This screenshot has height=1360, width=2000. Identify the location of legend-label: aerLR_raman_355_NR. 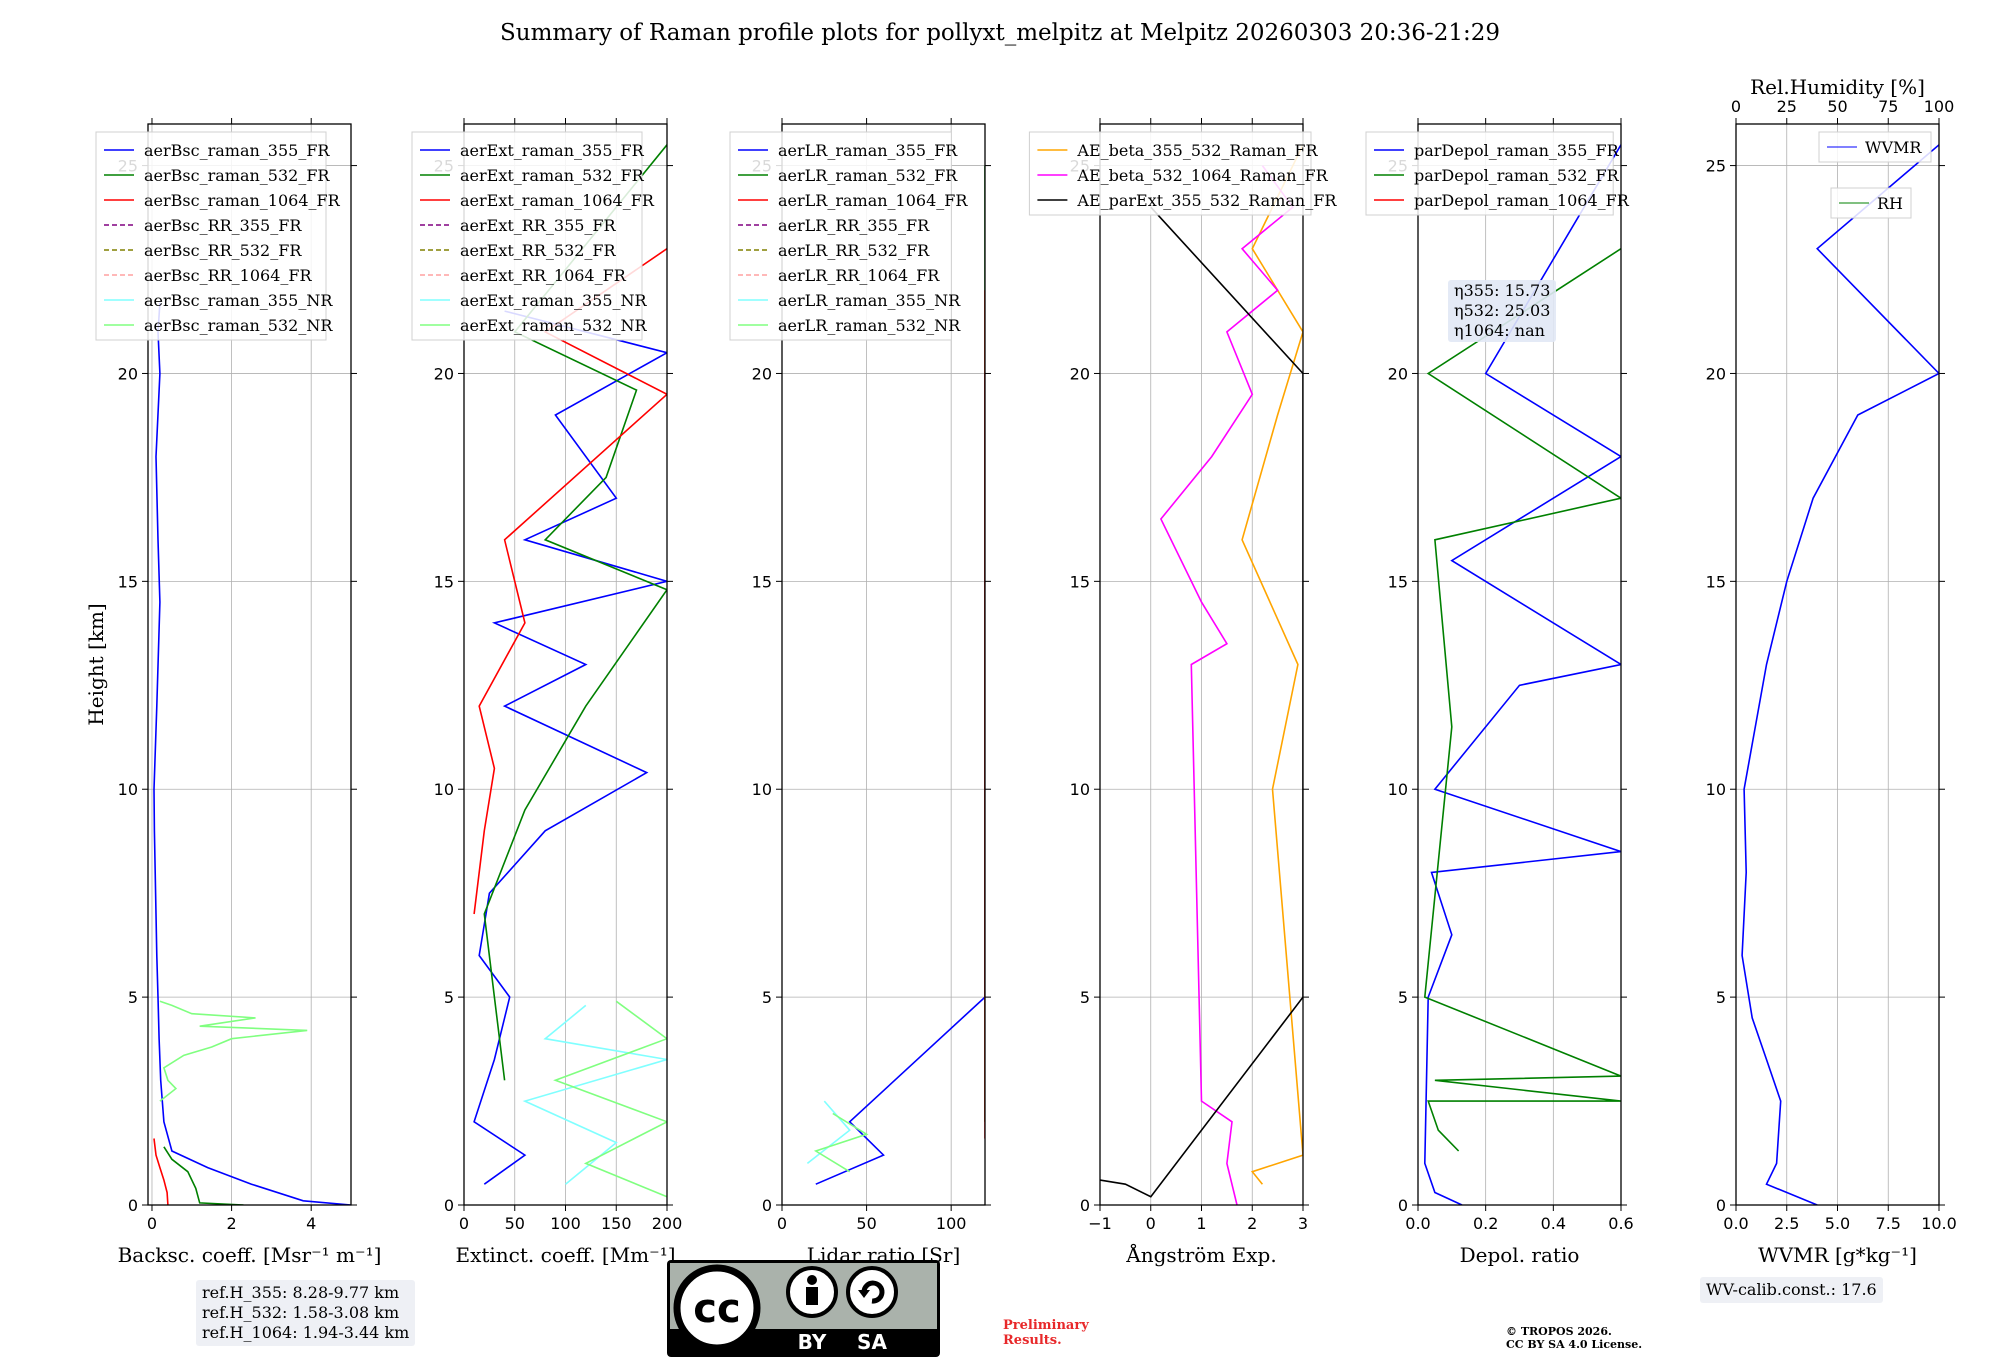
(869, 300).